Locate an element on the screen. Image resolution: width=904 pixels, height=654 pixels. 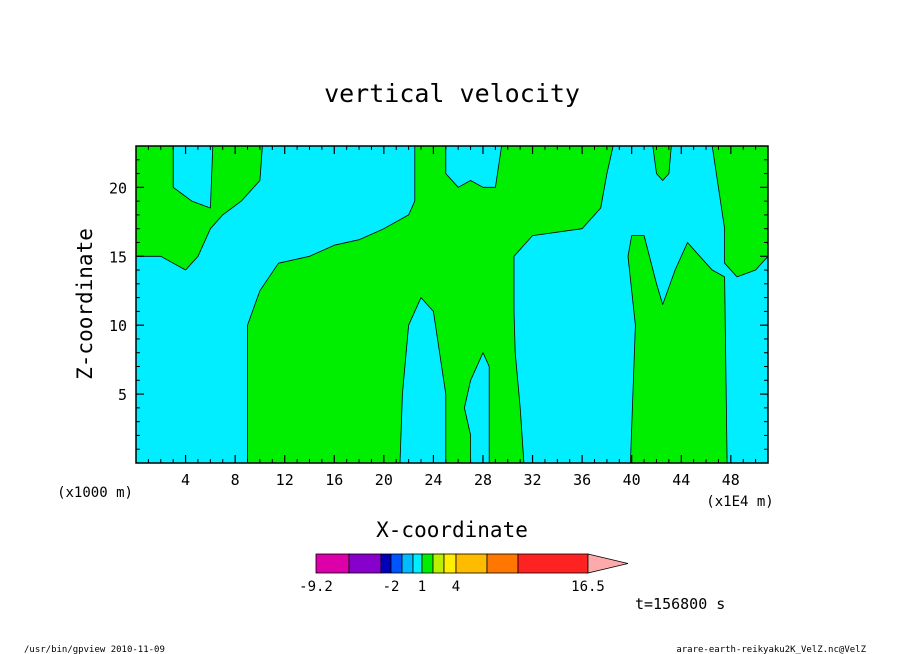
x-tick-label: 48 is located at coordinates (731, 480).